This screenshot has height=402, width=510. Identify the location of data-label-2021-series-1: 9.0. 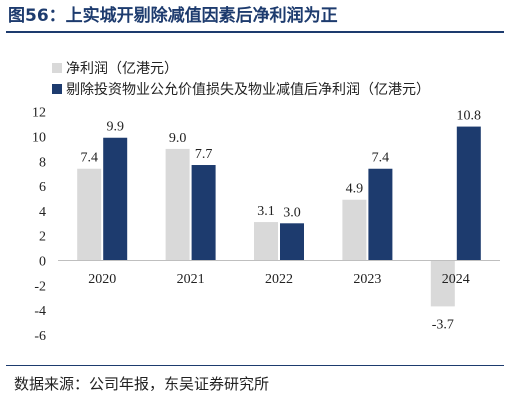
(178, 138).